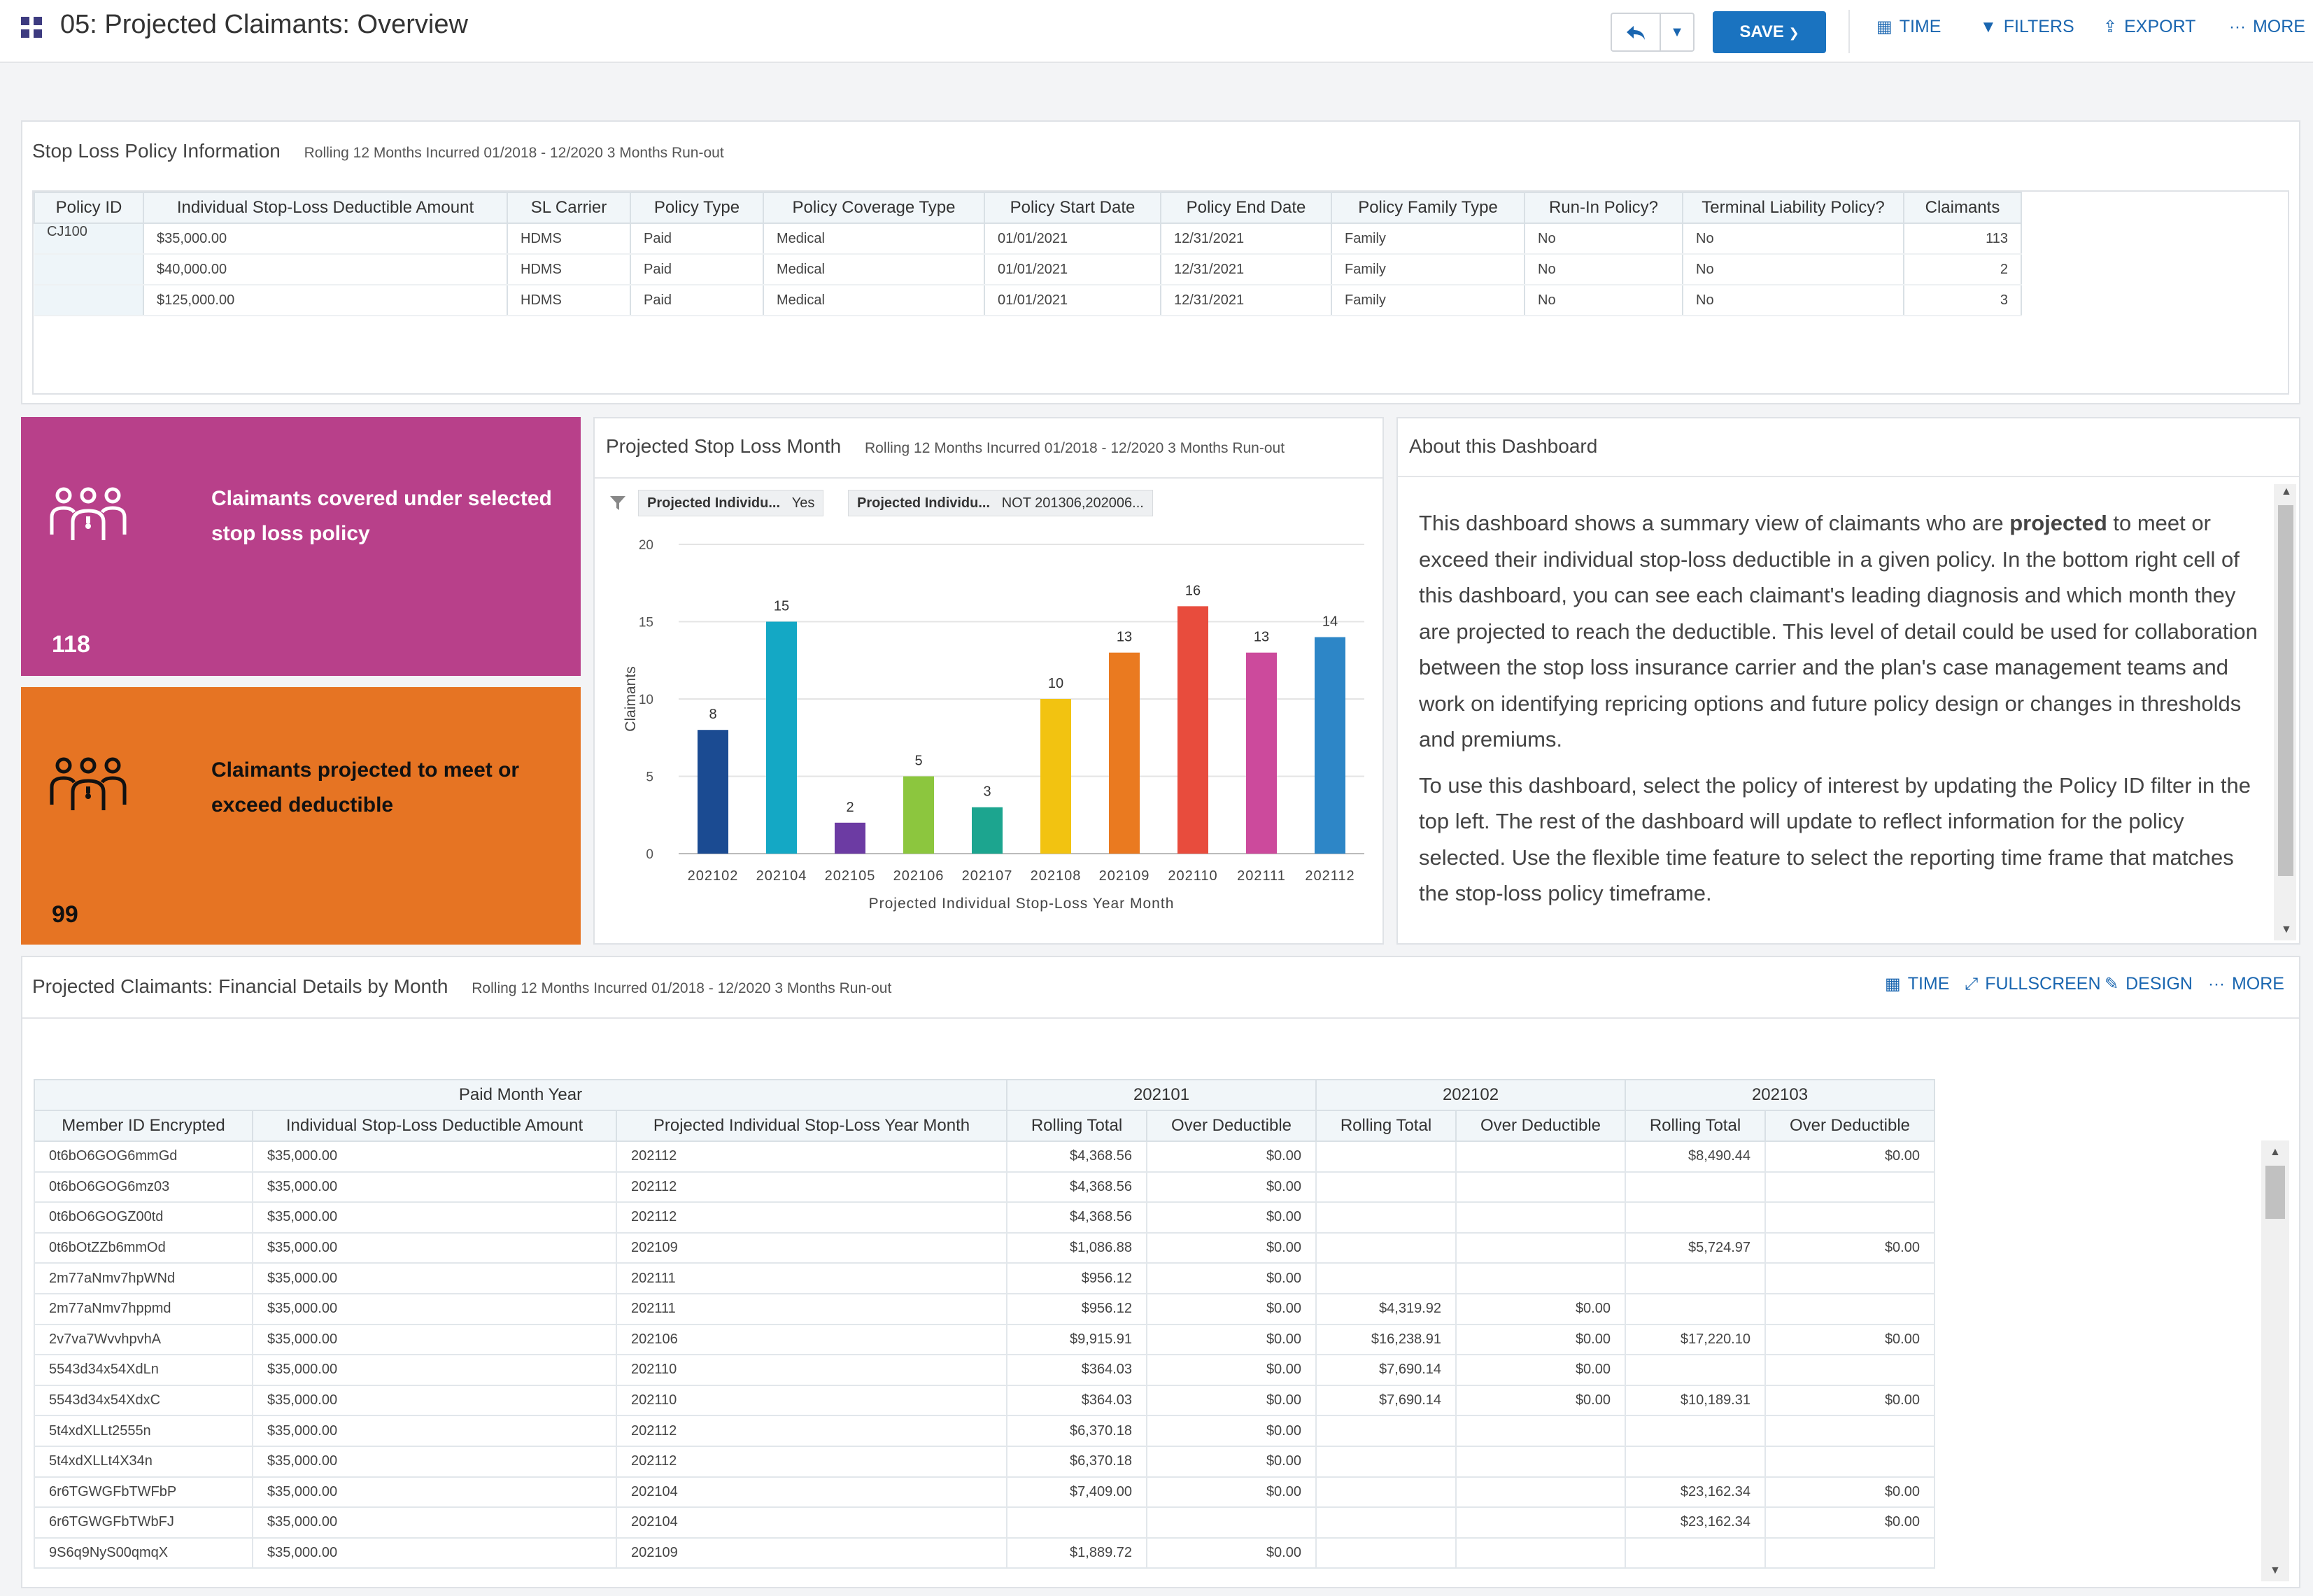  I want to click on panel-time-button: ▦ TIME, so click(1918, 984).